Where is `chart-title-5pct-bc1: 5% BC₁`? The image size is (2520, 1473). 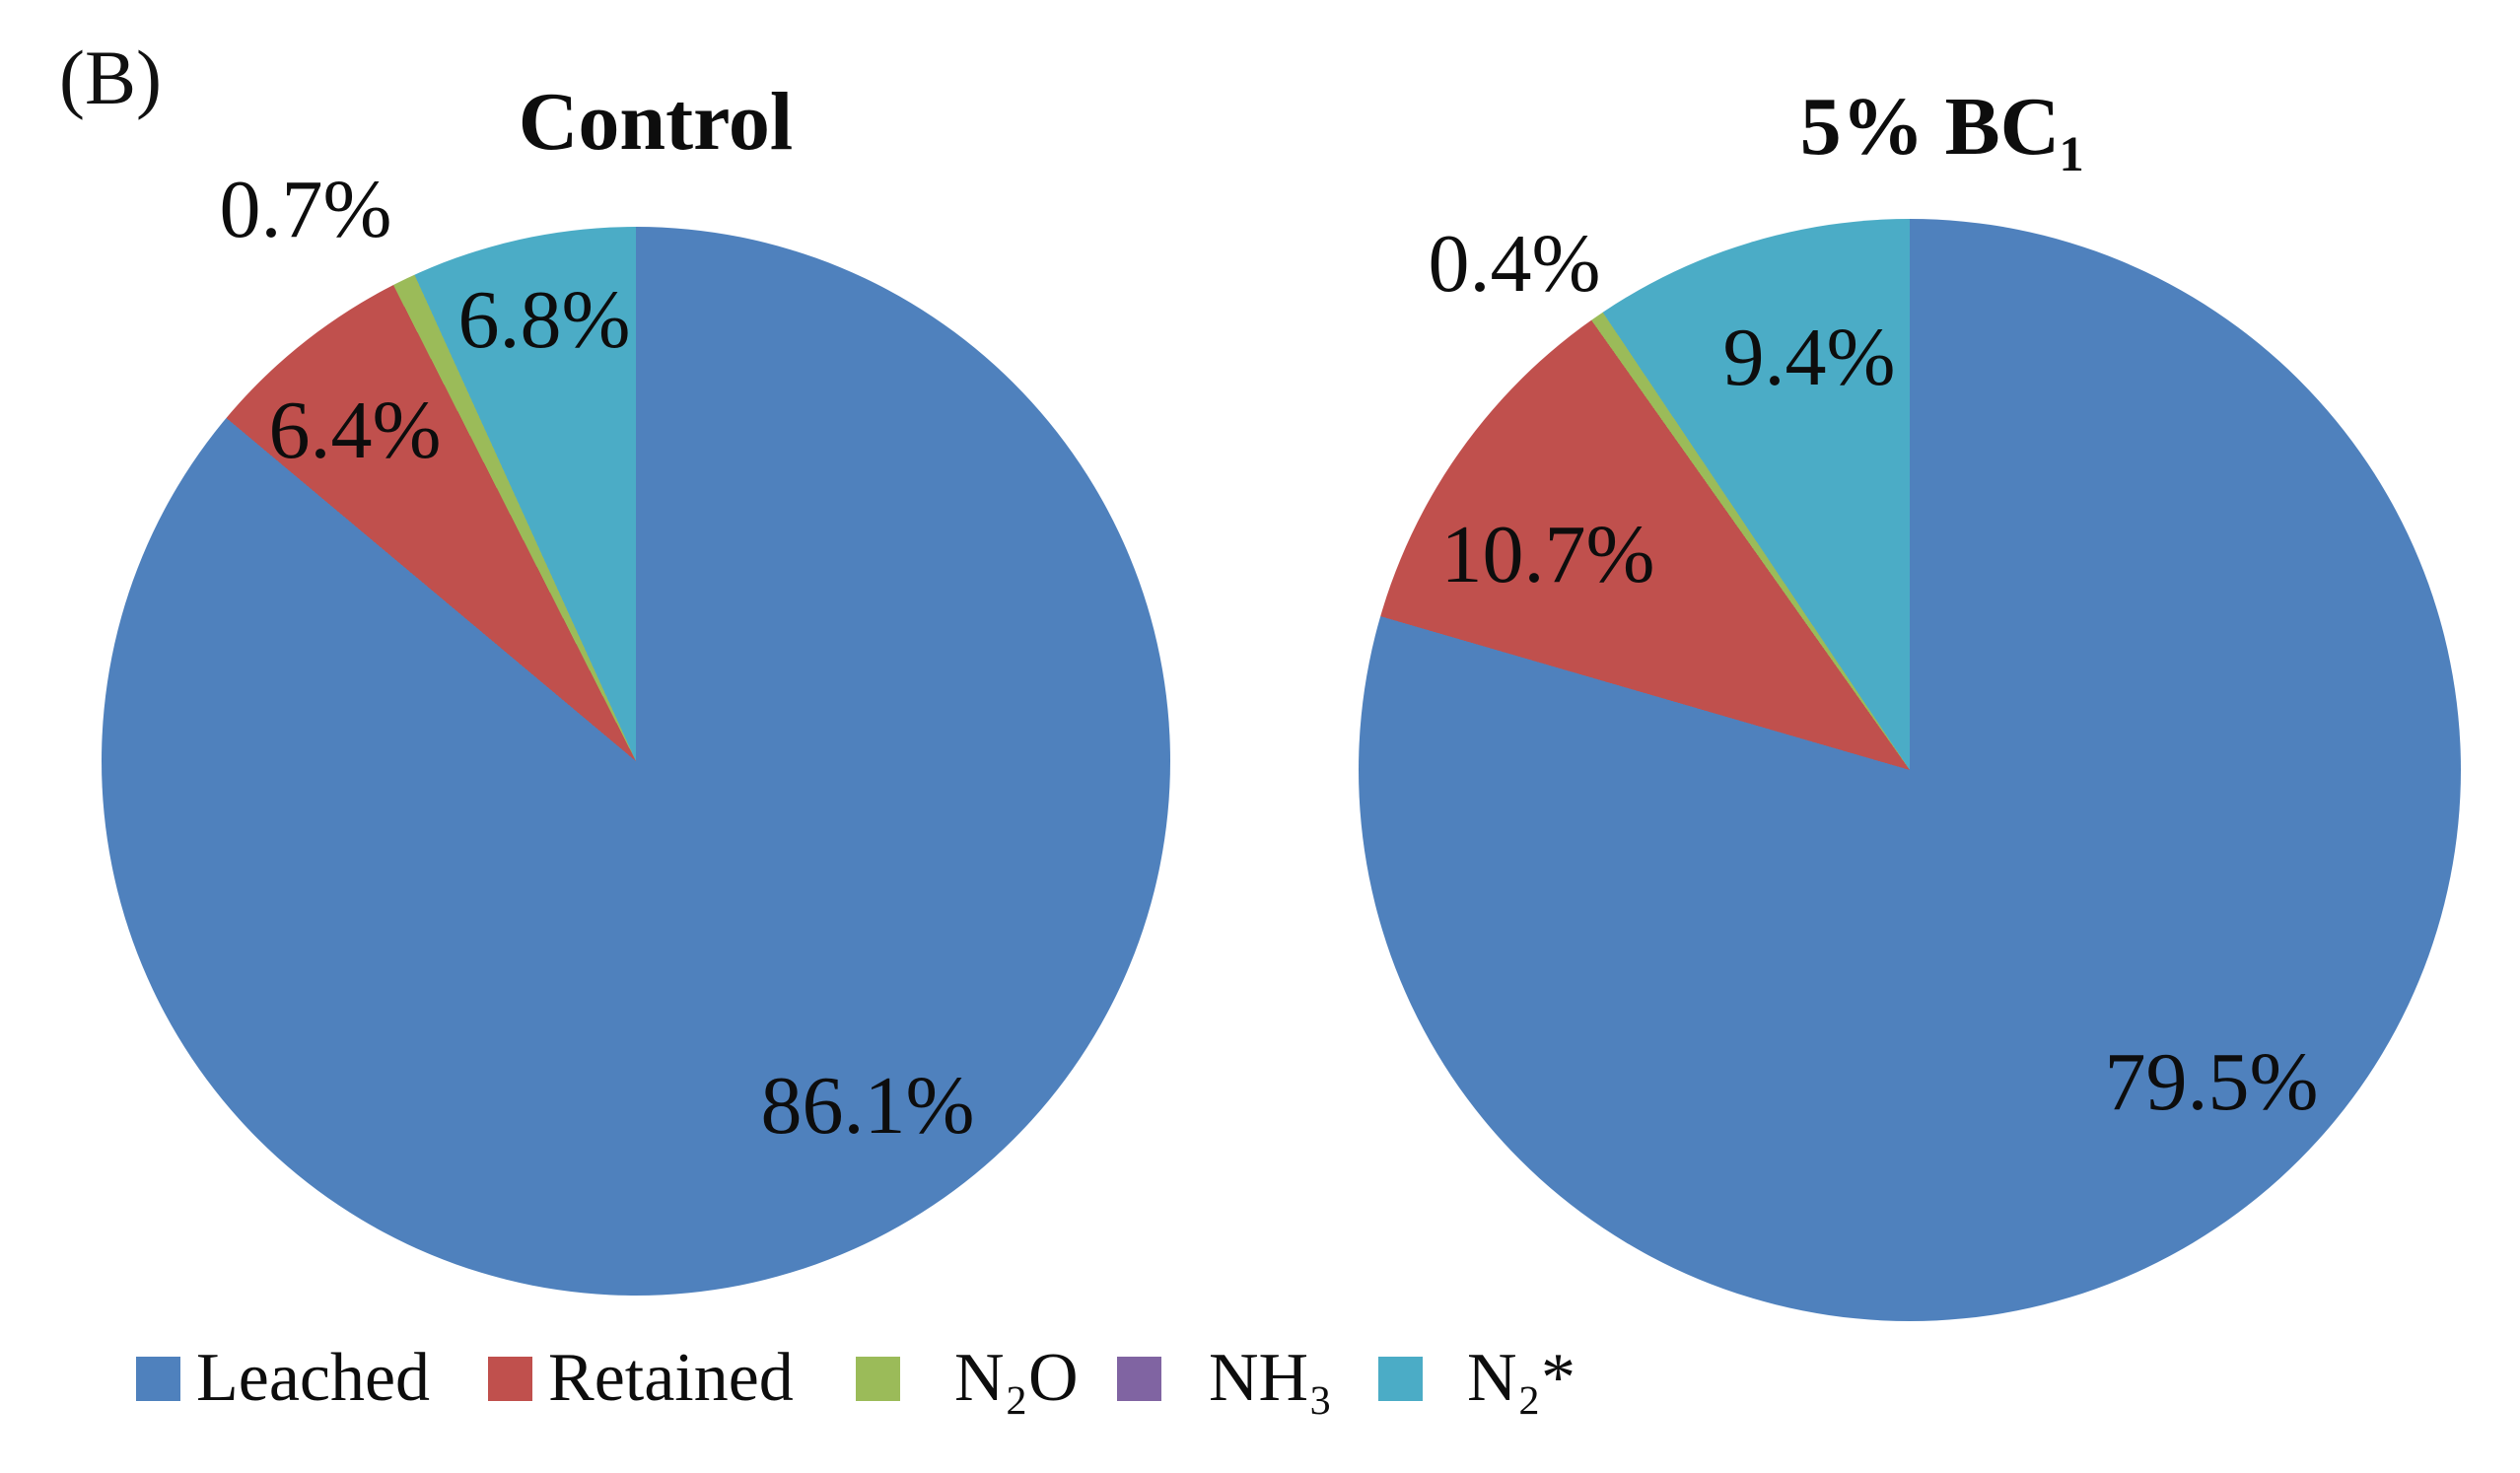 chart-title-5pct-bc1: 5% BC₁ is located at coordinates (1942, 127).